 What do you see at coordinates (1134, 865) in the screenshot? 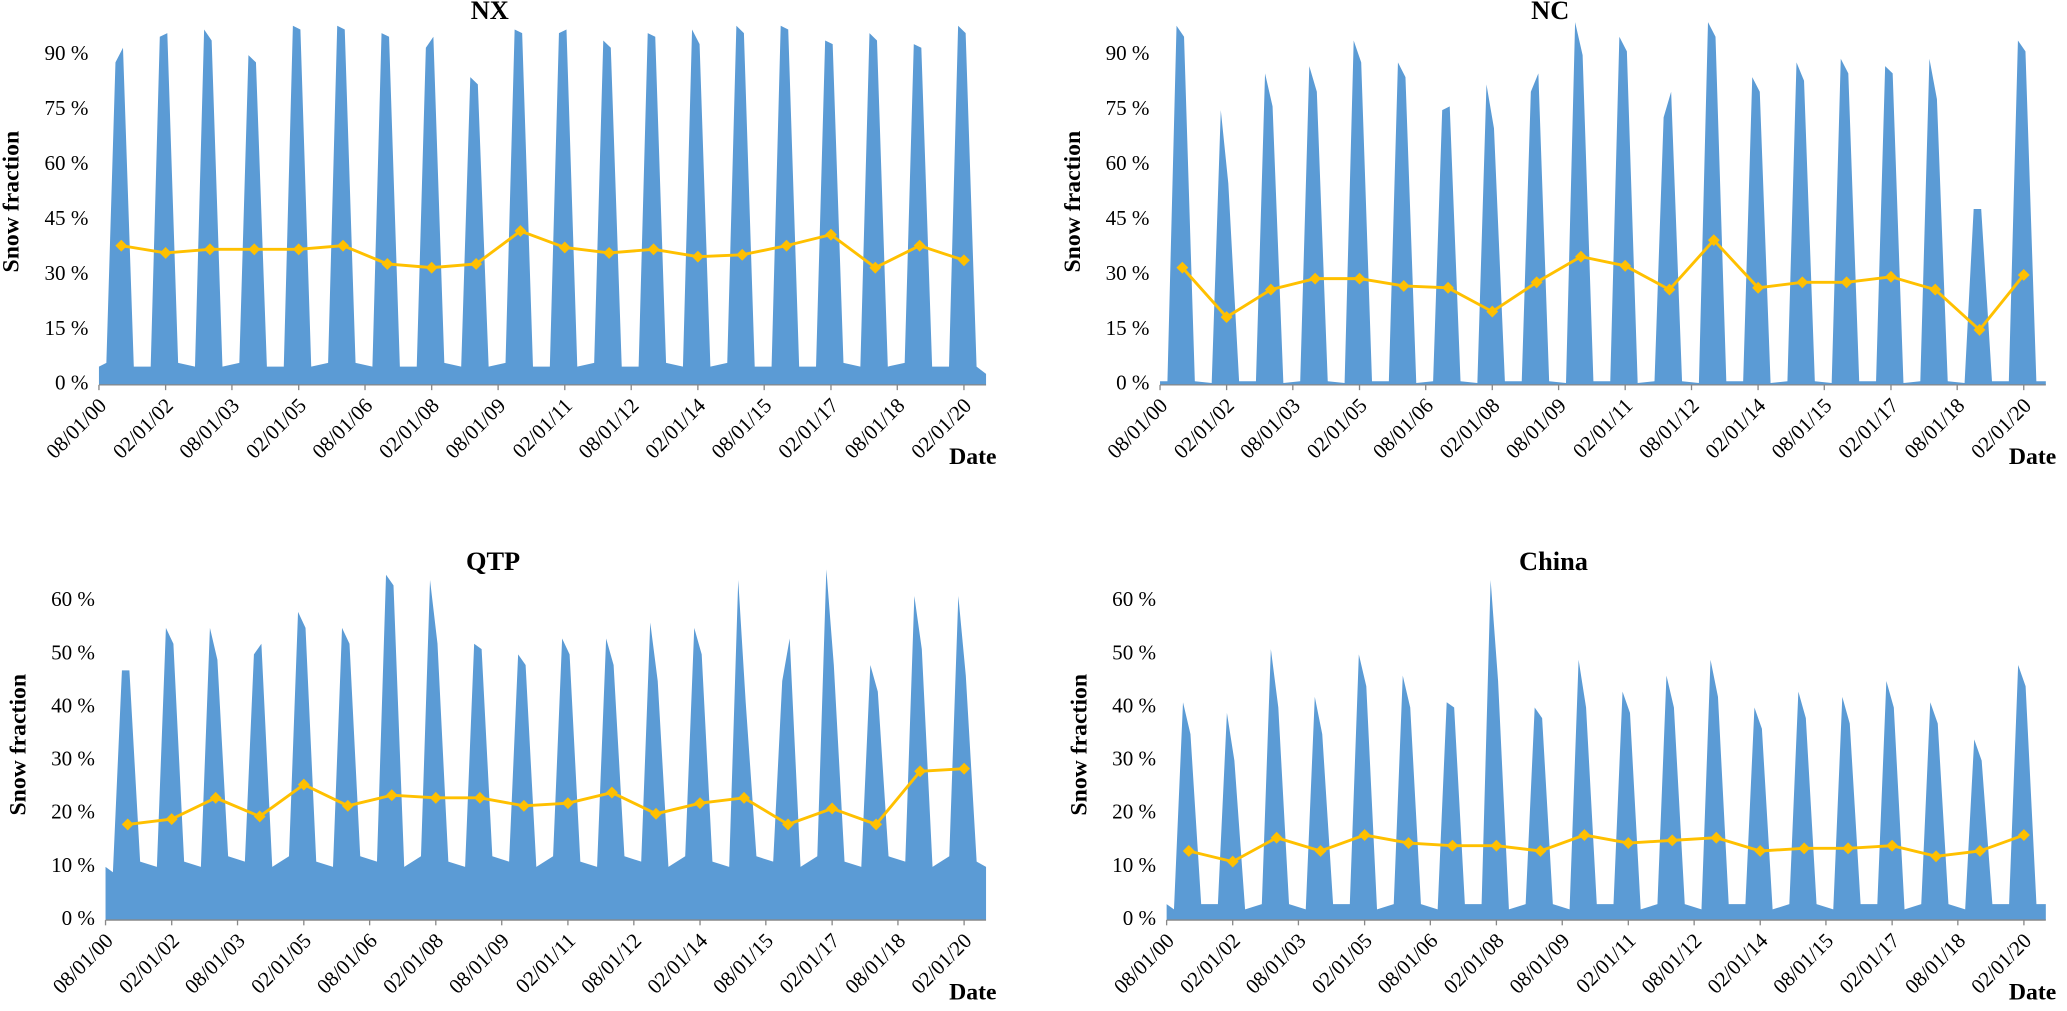
I see `y-tick-label: 10 %` at bounding box center [1134, 865].